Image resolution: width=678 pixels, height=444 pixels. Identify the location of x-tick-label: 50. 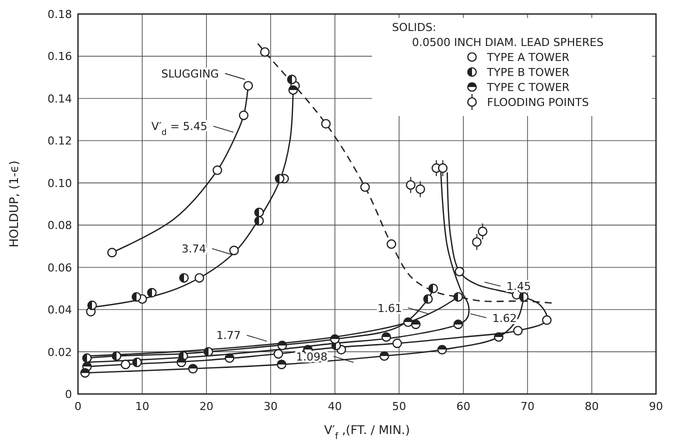
(399, 406).